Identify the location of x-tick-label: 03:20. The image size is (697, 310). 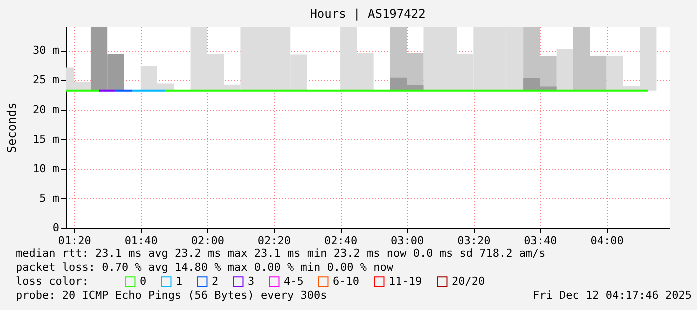
(474, 241).